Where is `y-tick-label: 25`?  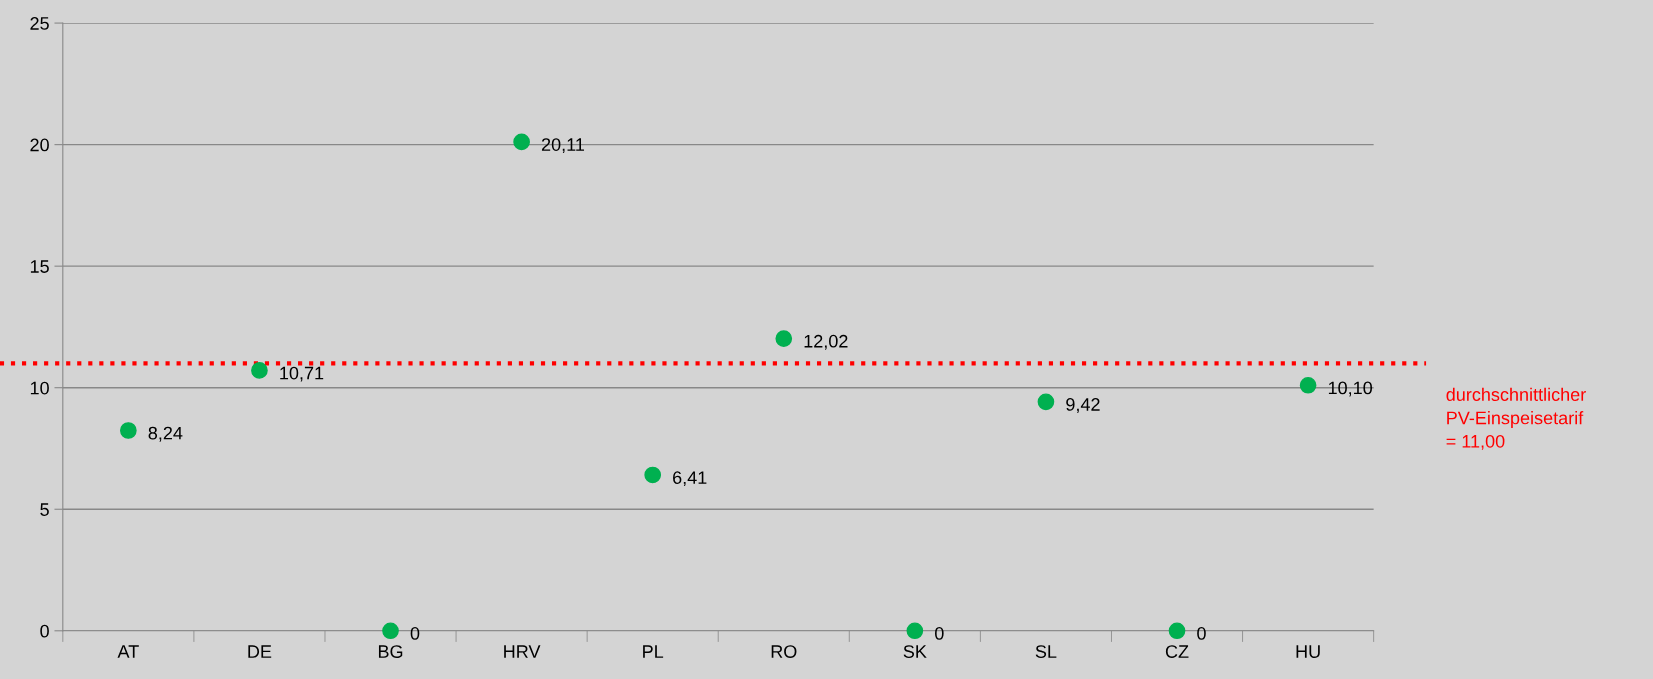 y-tick-label: 25 is located at coordinates (39, 23).